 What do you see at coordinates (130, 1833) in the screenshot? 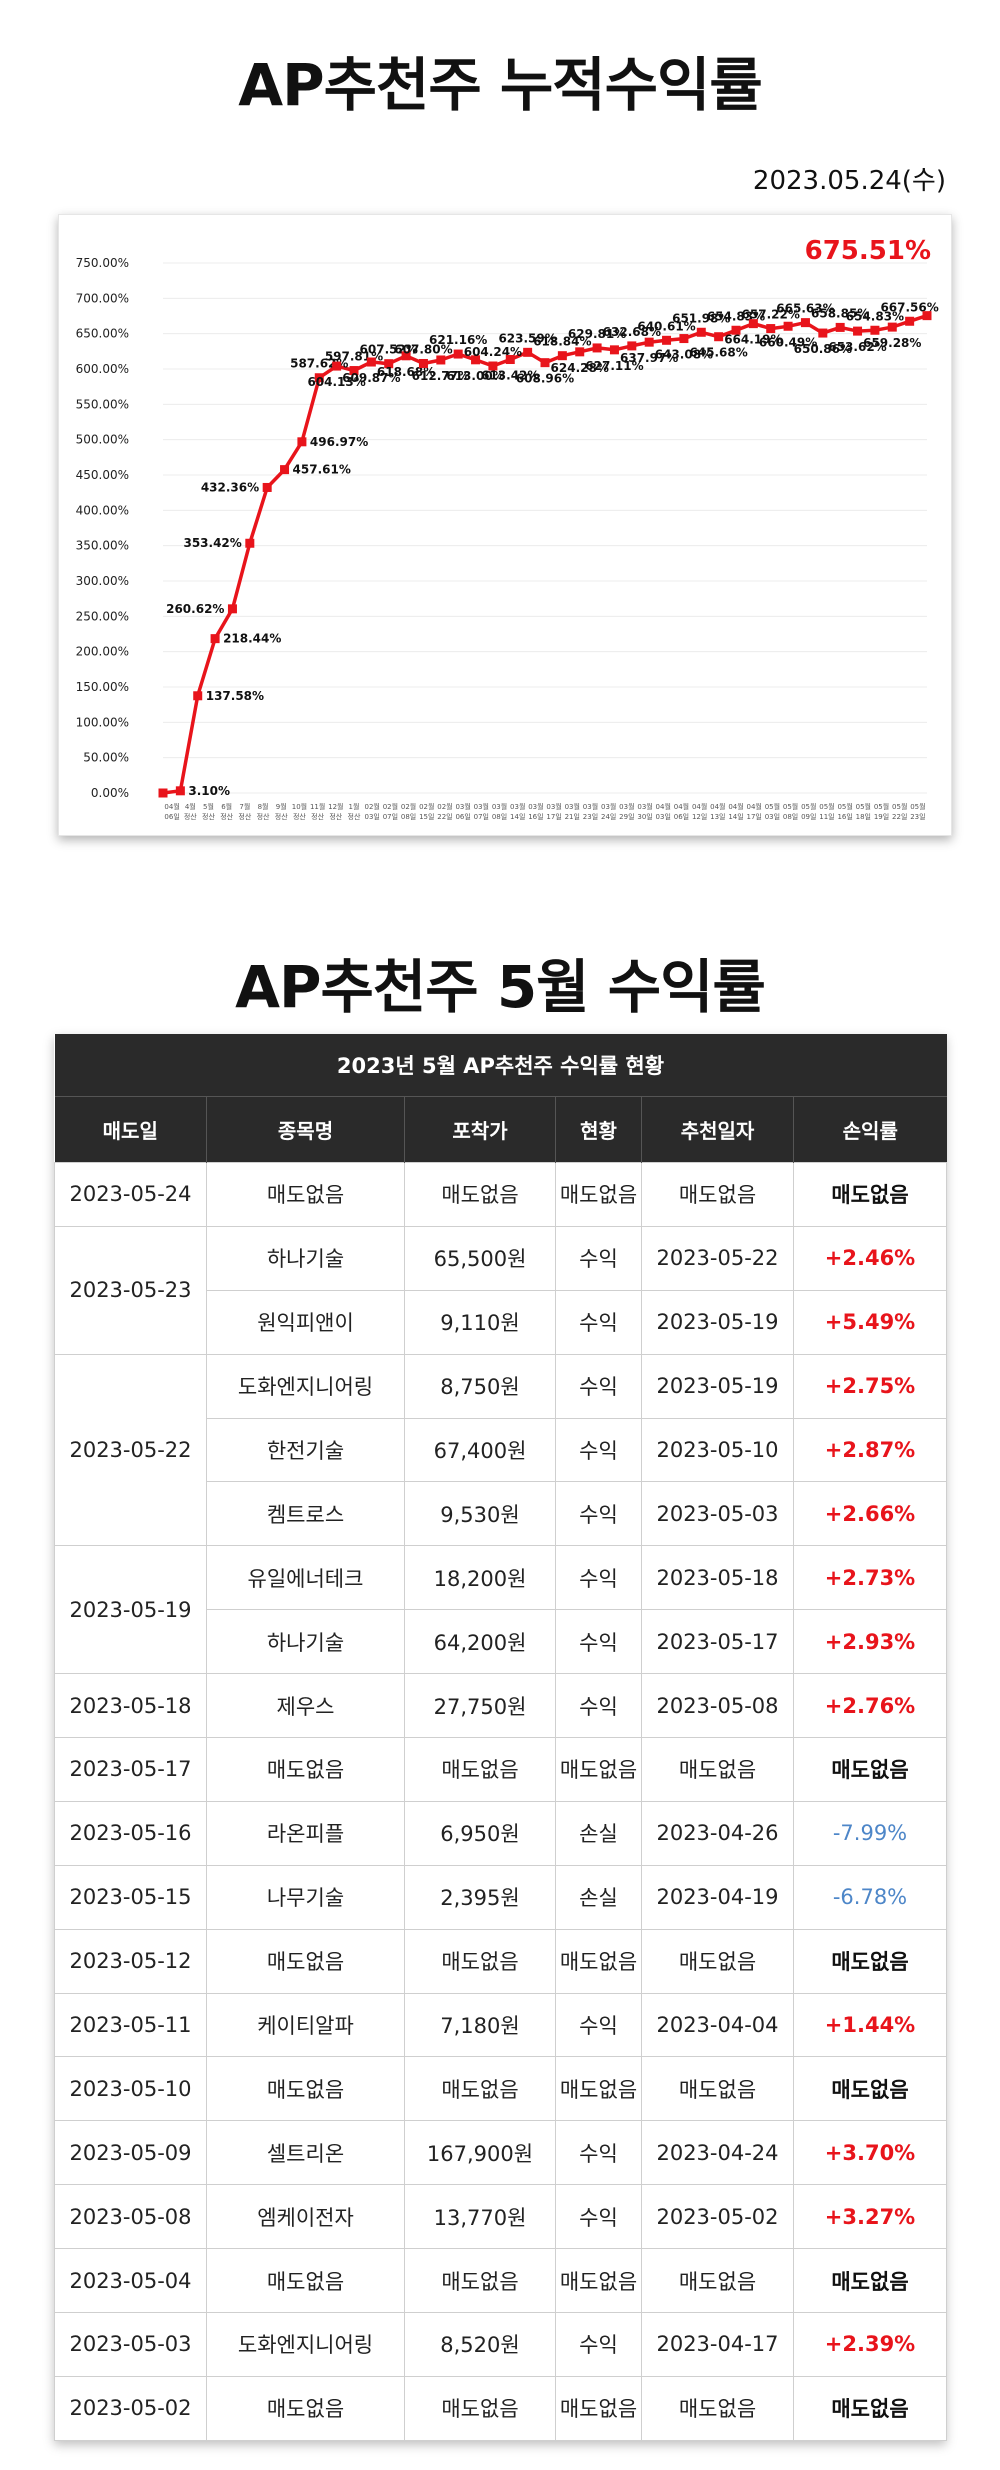
I see `sell-date-cell: 2023-05-16` at bounding box center [130, 1833].